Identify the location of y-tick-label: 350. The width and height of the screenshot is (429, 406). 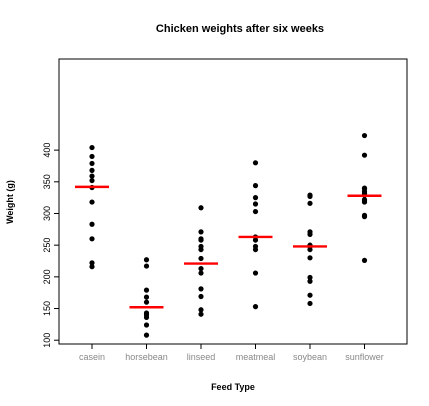
(47, 181).